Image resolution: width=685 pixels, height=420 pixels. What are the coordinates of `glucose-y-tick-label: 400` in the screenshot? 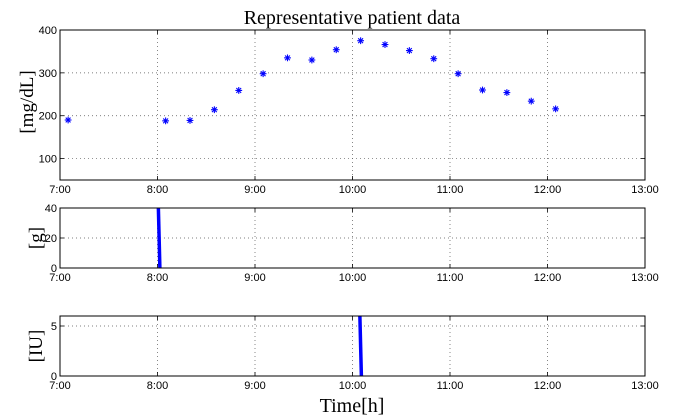 It's located at (48, 31).